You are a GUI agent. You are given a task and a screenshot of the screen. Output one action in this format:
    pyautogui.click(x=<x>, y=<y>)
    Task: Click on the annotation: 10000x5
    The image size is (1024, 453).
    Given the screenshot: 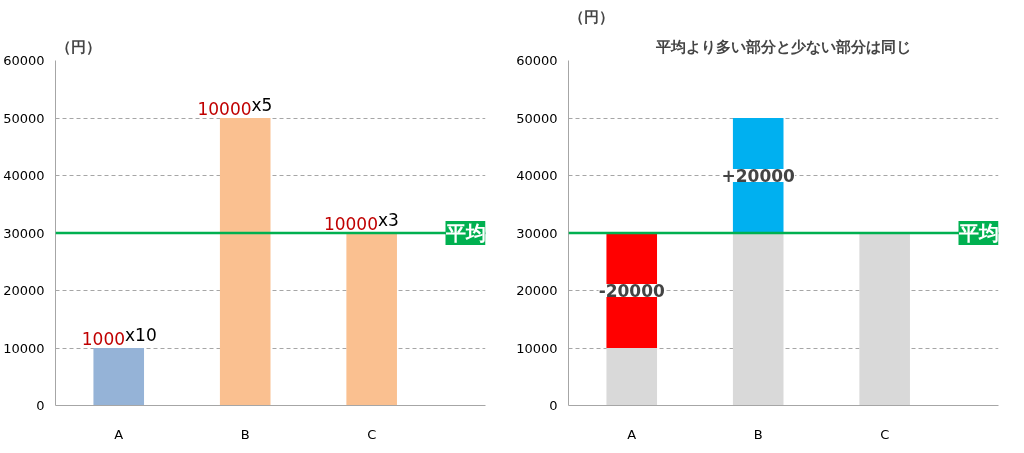 What is the action you would take?
    pyautogui.click(x=235, y=107)
    